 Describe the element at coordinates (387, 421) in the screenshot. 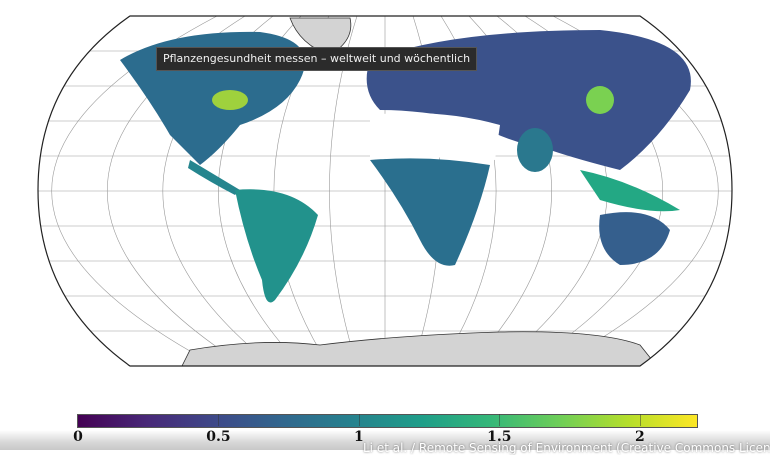

I see `colorbar` at that location.